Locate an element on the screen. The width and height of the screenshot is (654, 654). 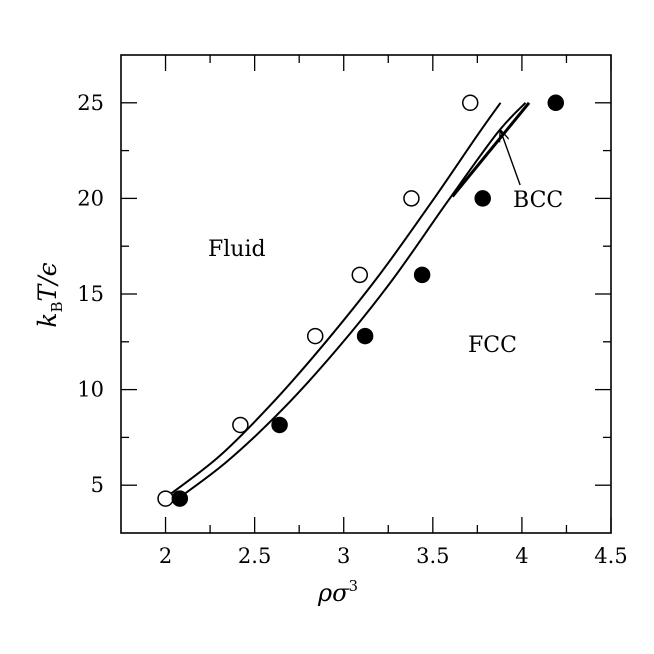
y-axis-label-rest: /ϵ is located at coordinates (47, 274).